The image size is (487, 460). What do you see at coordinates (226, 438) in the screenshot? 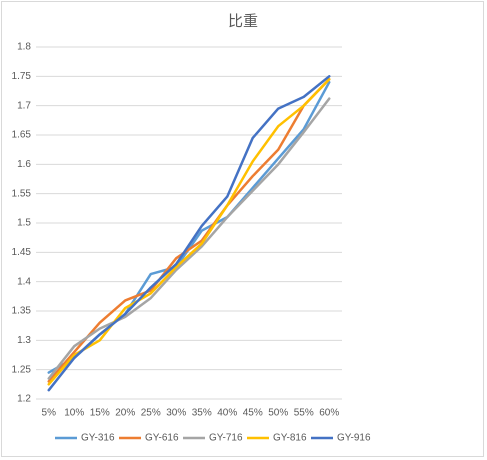
I see `legend-label: GY-716` at bounding box center [226, 438].